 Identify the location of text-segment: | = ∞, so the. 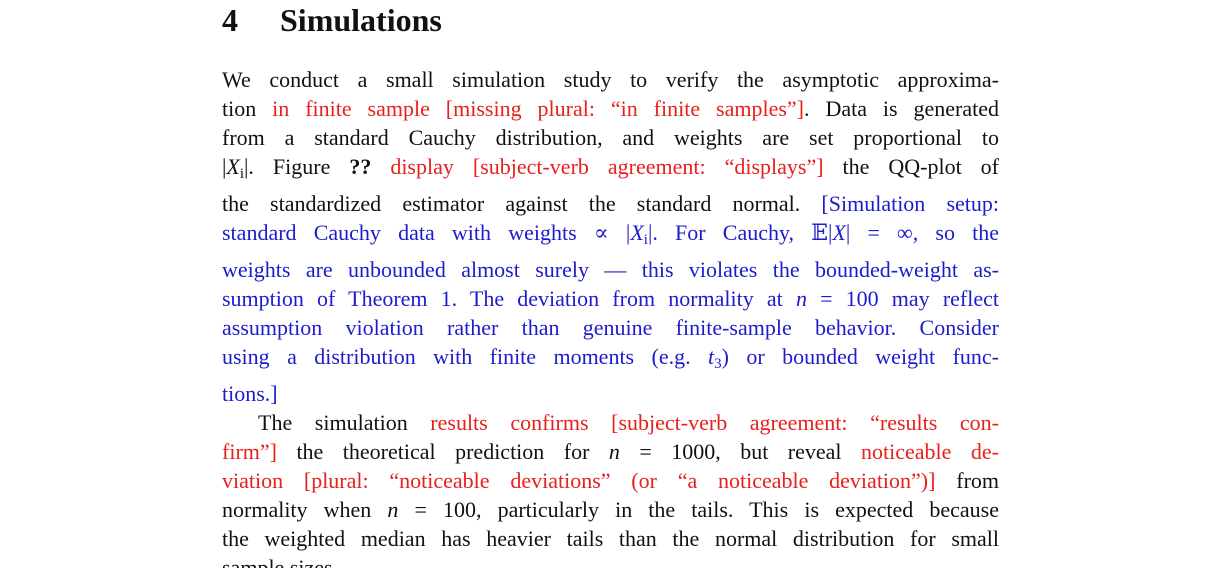
(922, 232).